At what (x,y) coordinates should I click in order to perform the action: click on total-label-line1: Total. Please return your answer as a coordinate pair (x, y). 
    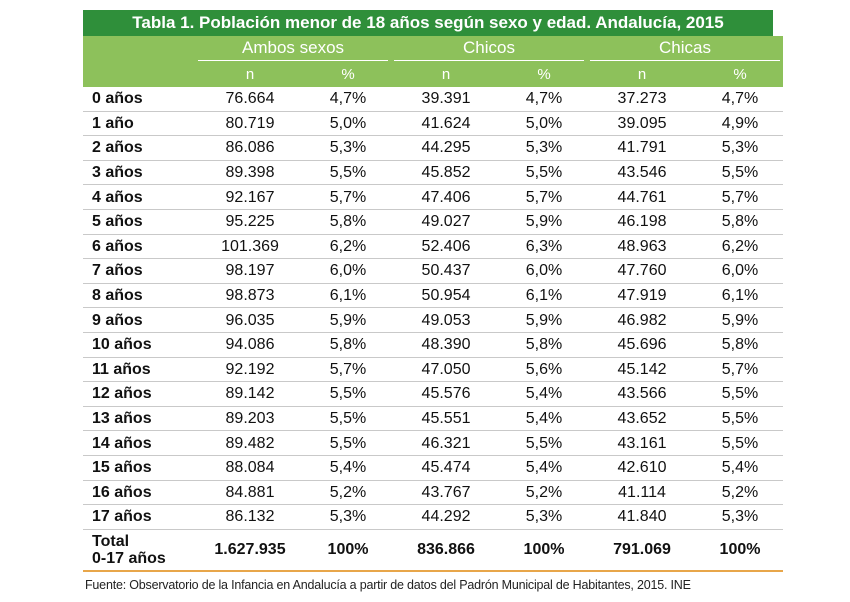
    Looking at the image, I should click on (111, 541).